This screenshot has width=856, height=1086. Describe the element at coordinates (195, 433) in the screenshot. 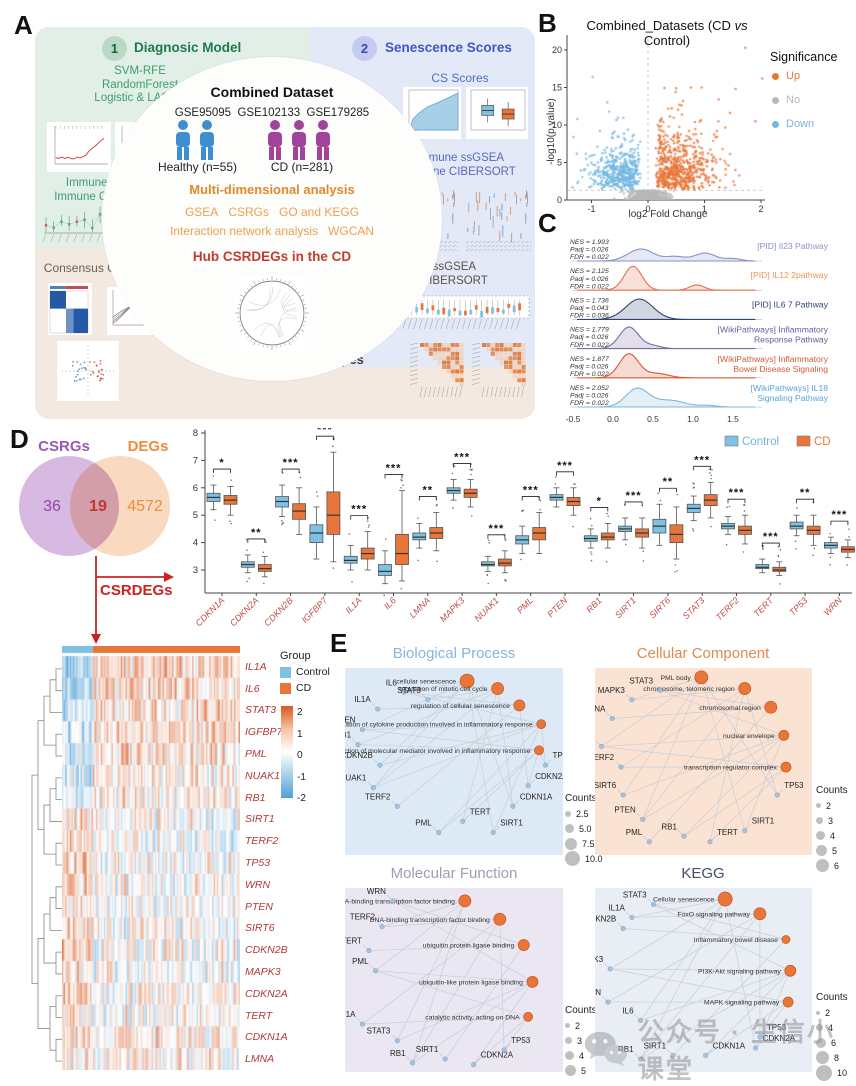

I see `boxplot-ytick: 8` at that location.